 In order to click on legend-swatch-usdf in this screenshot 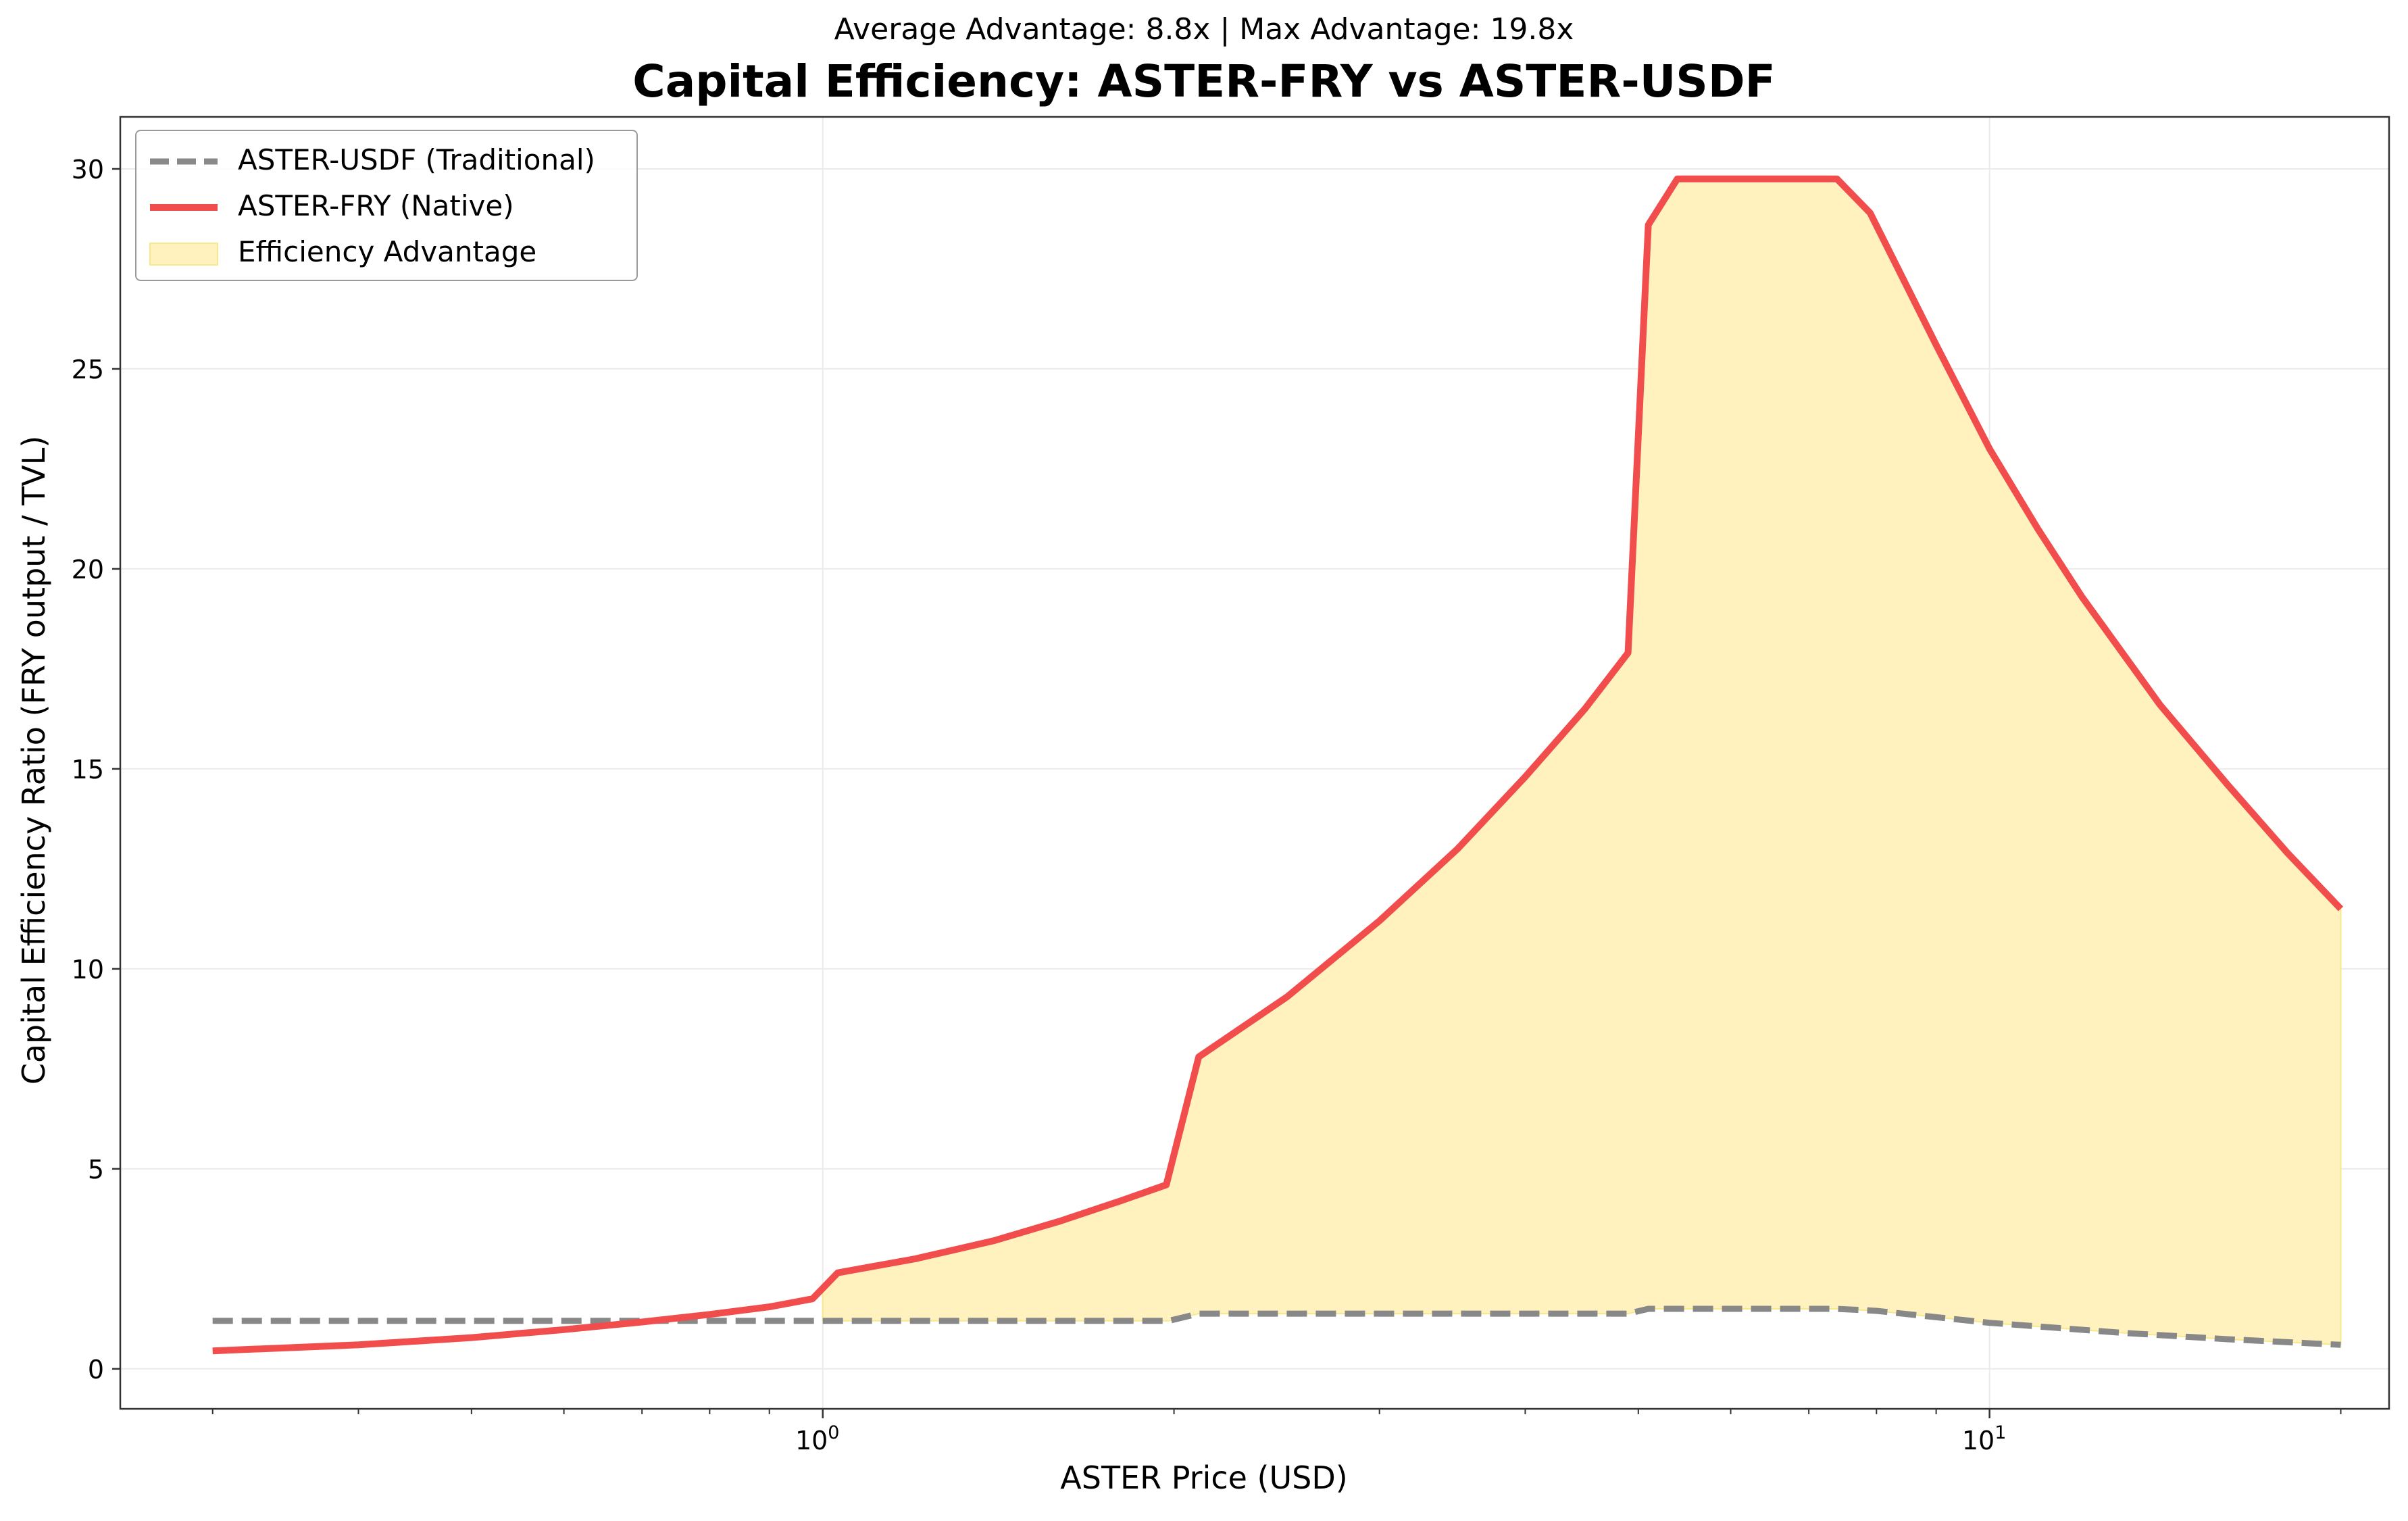, I will do `click(184, 161)`.